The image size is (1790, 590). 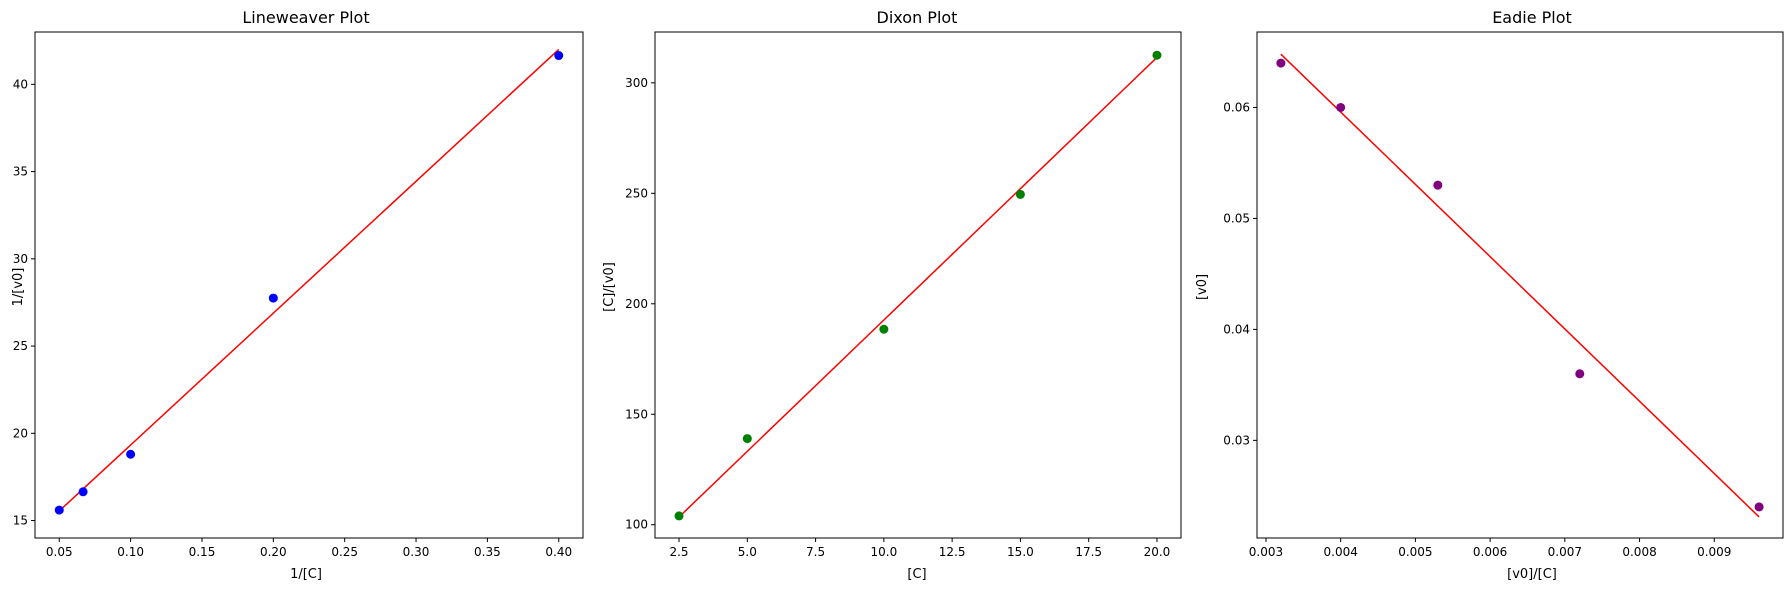 I want to click on lineweaver-plot-x-tick-label: 0.15, so click(x=202, y=552).